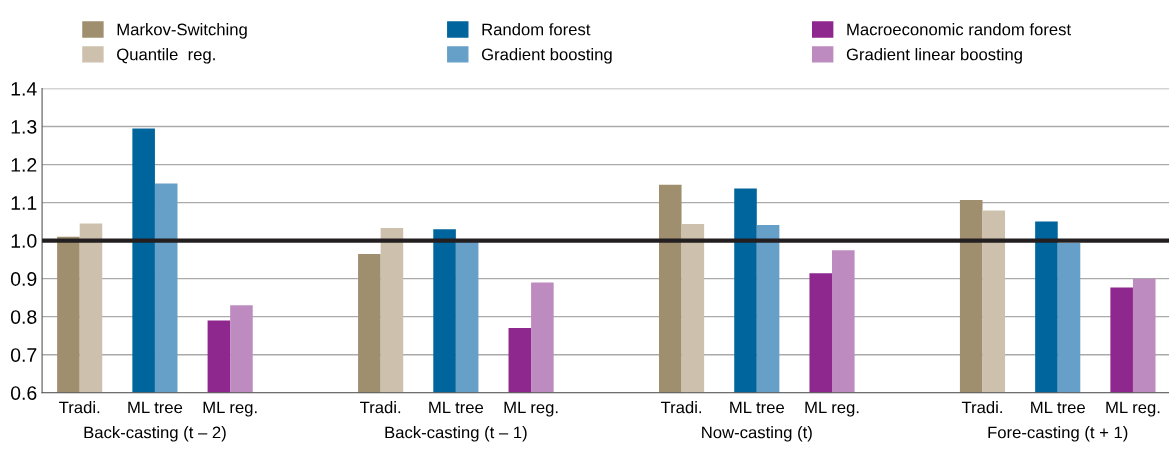 The width and height of the screenshot is (1169, 454). What do you see at coordinates (24, 165) in the screenshot?
I see `y-tick-label: 1.2` at bounding box center [24, 165].